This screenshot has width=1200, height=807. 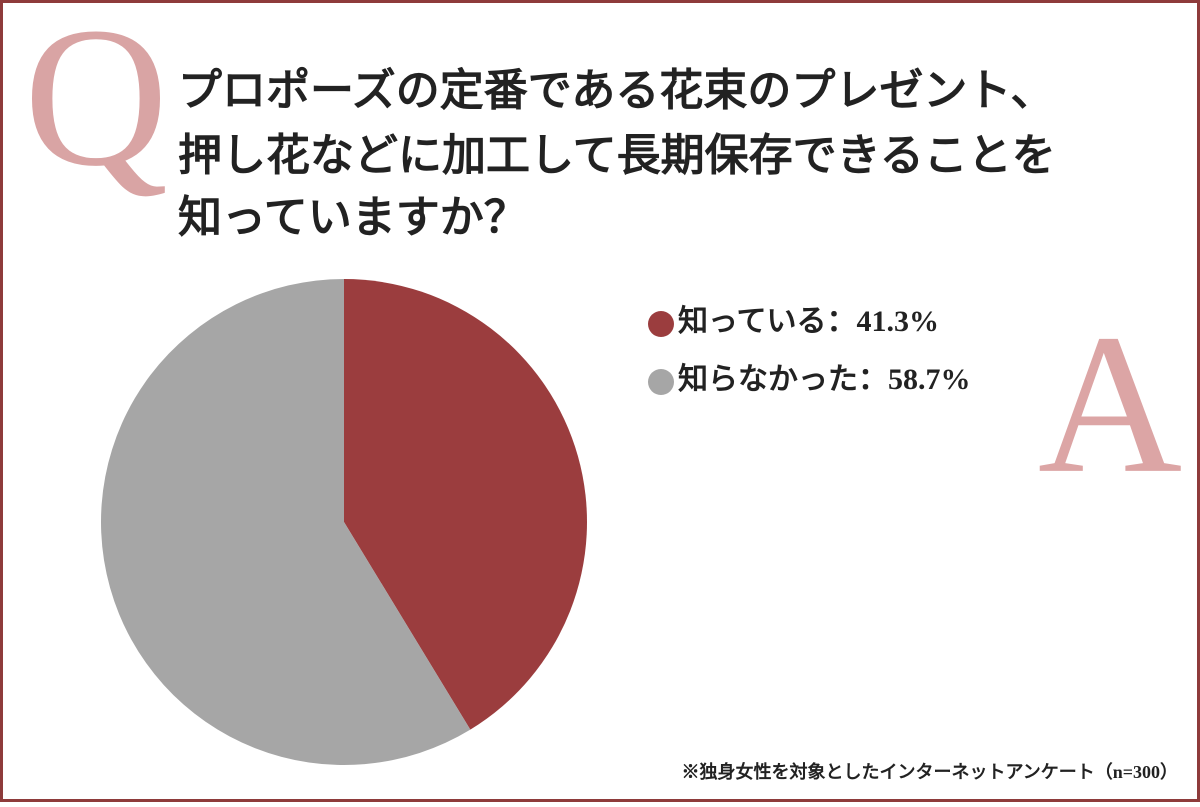 I want to click on title-line: 知っていますか？, so click(x=353, y=217).